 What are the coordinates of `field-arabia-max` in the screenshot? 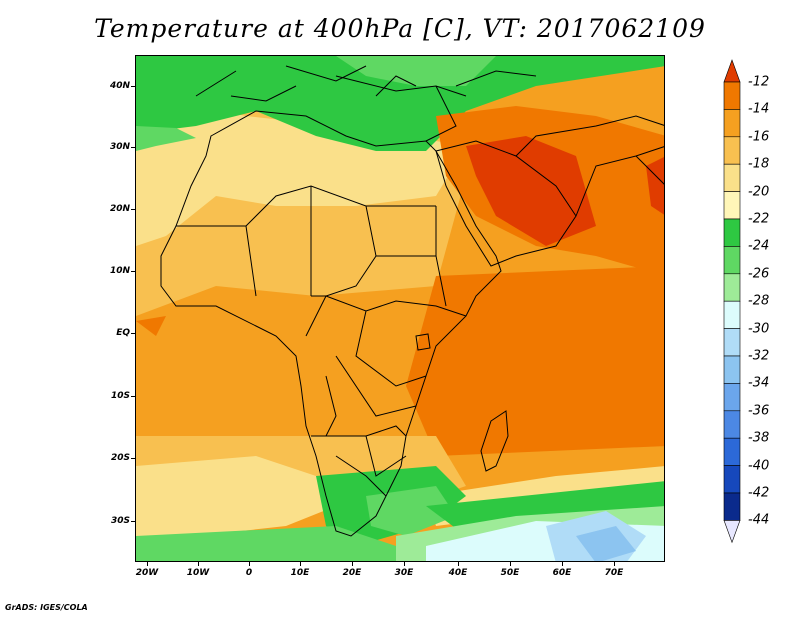 It's located at (531, 191).